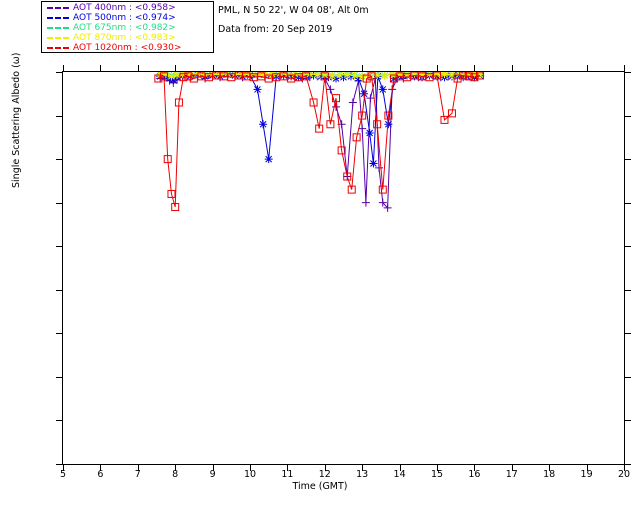 This screenshot has width=640, height=512. What do you see at coordinates (293, 10) in the screenshot?
I see `chart-title-line1: PML, N 50 22', W 04 08', Alt 0m` at bounding box center [293, 10].